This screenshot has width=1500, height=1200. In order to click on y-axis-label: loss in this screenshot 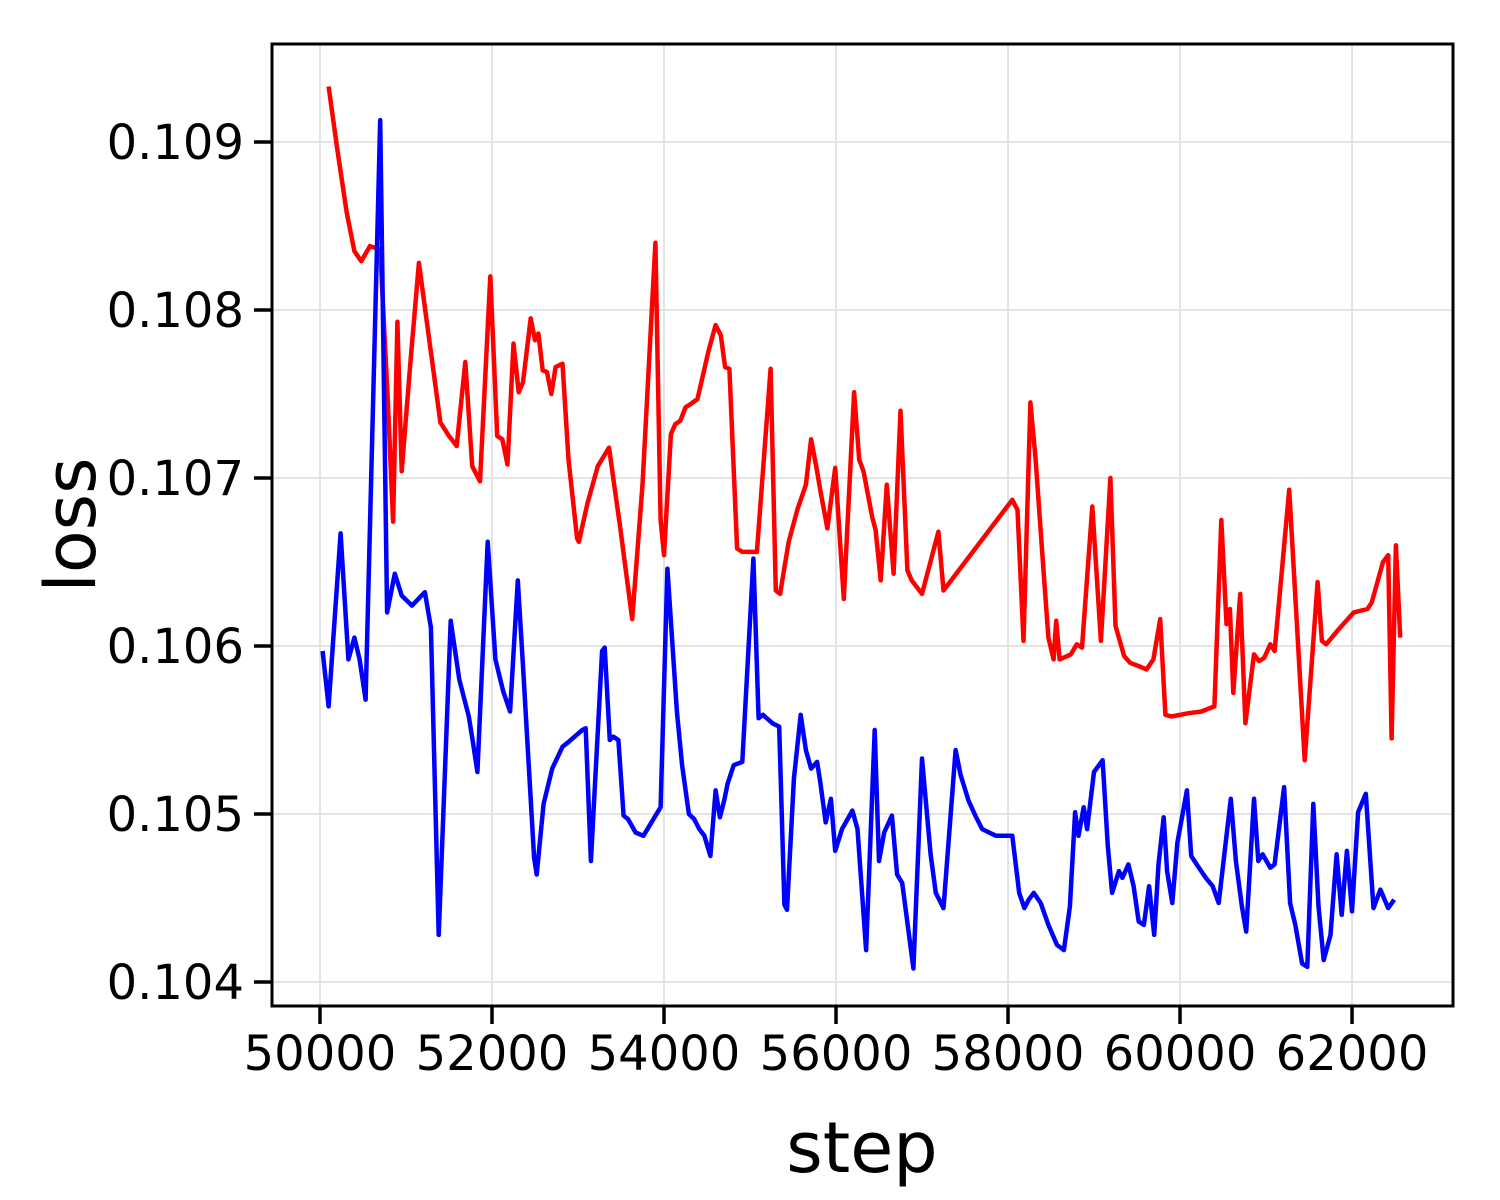, I will do `click(71, 524)`.